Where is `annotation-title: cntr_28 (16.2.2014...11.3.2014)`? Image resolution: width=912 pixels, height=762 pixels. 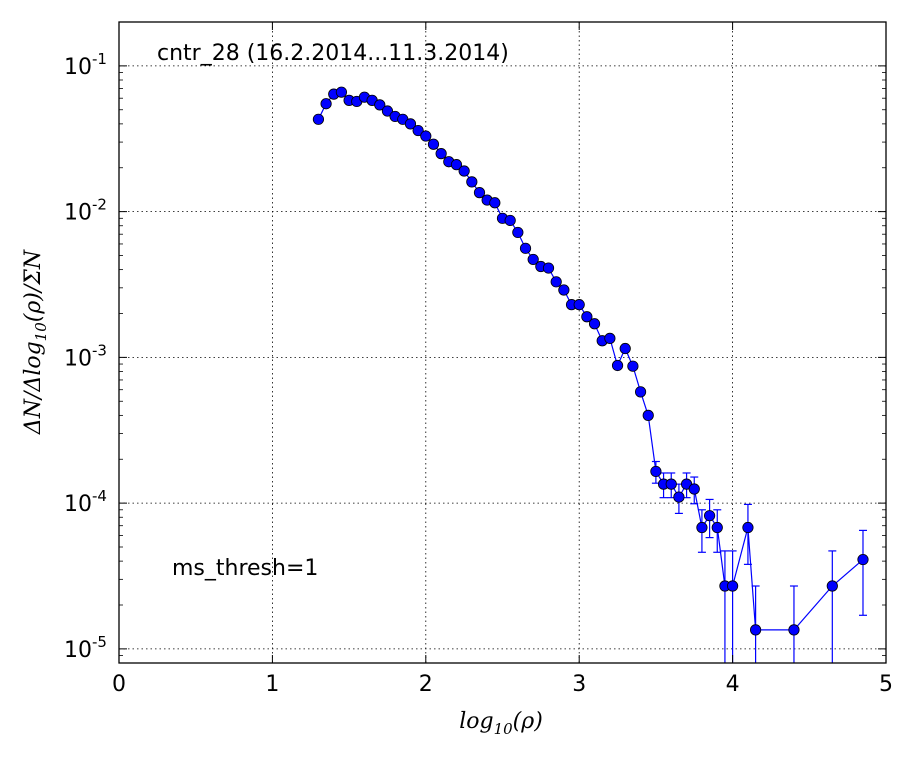 annotation-title: cntr_28 (16.2.2014...11.3.2014) is located at coordinates (333, 53).